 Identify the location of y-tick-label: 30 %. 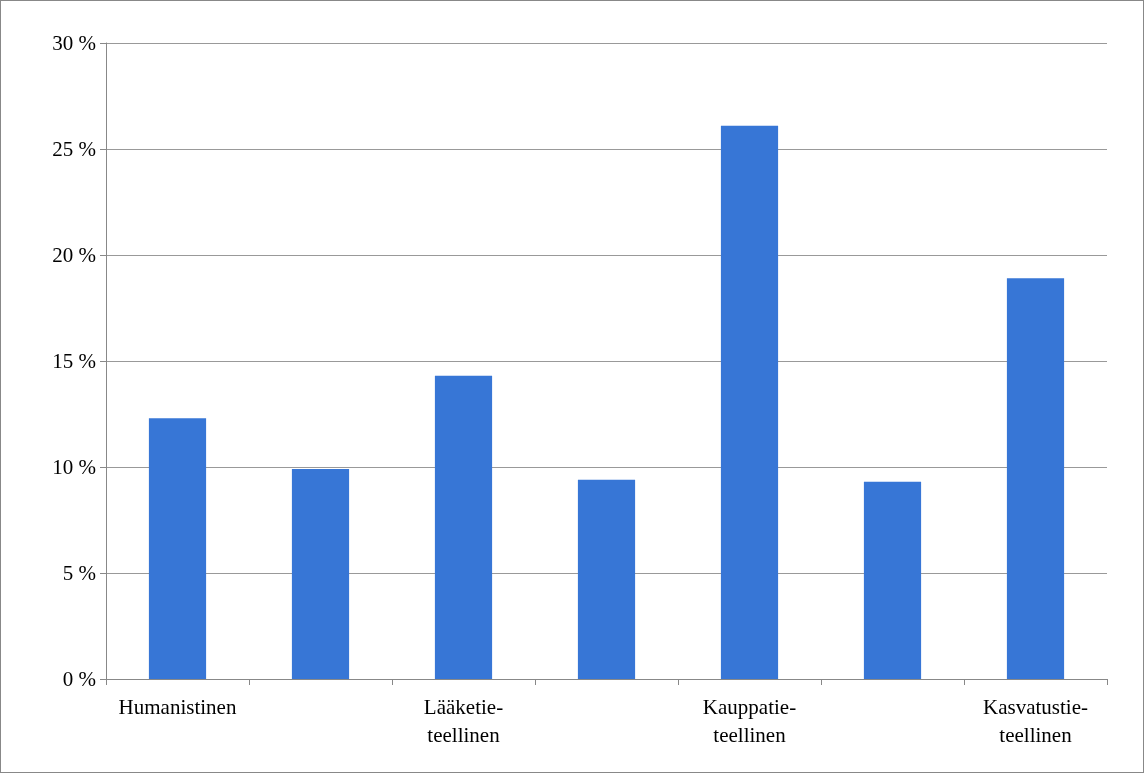
(74, 43).